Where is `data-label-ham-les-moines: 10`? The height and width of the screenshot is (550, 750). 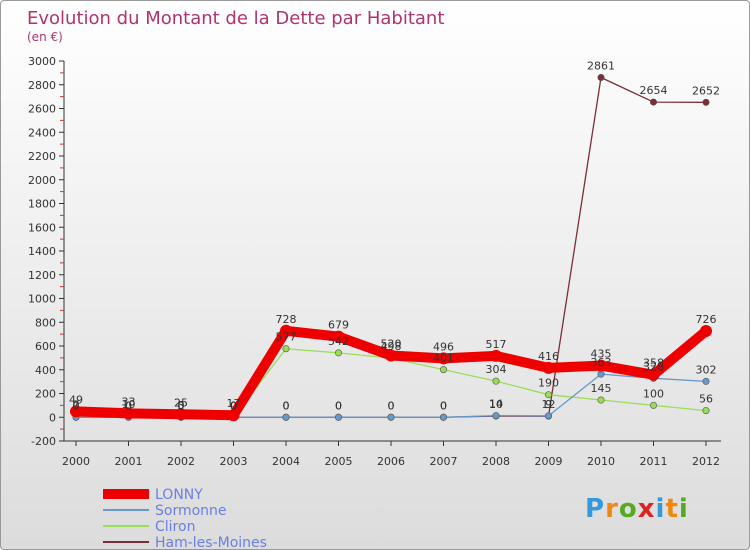 data-label-ham-les-moines: 10 is located at coordinates (496, 404).